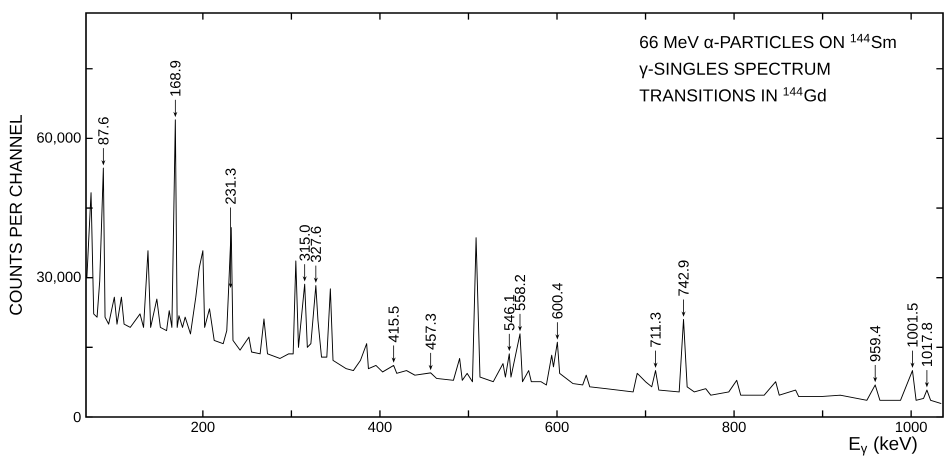 The image size is (945, 461). I want to click on x-tick-label: 400, so click(380, 427).